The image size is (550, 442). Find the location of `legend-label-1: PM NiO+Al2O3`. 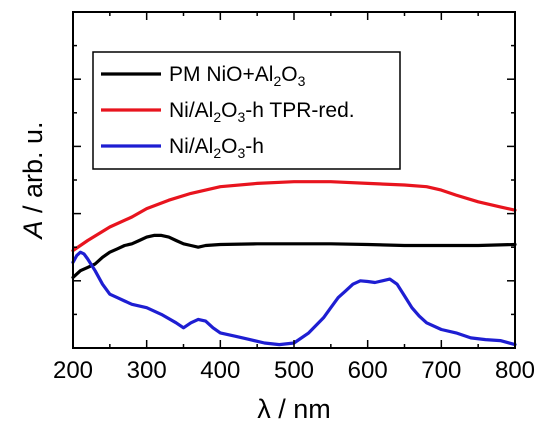

legend-label-1: PM NiO+Al2O3 is located at coordinates (237, 76).